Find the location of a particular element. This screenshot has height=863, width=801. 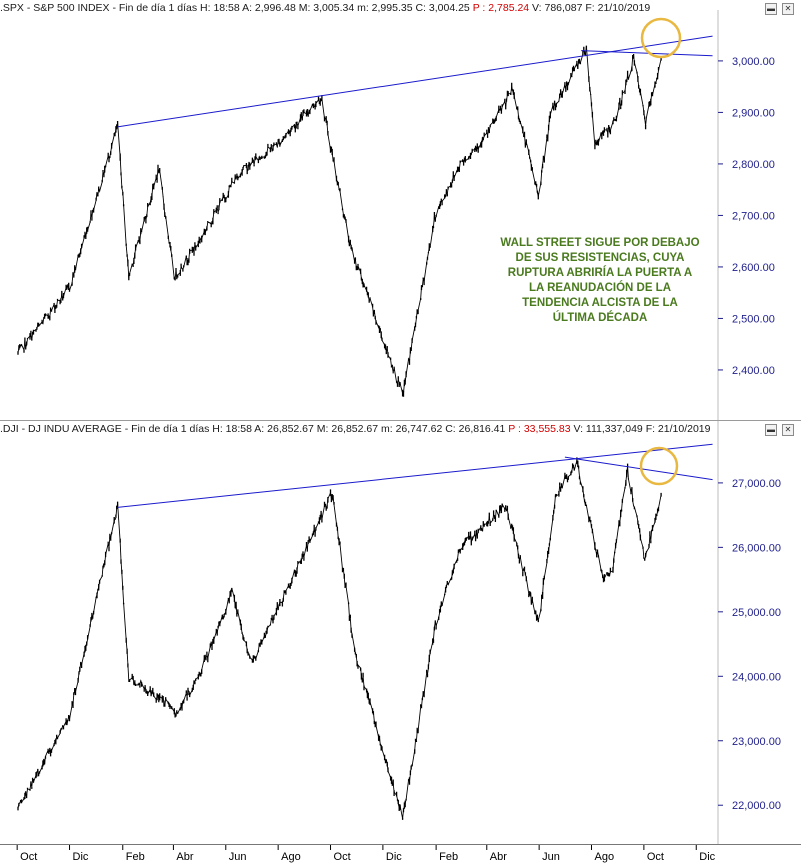

spx-ytick-label: 2,500.00 is located at coordinates (753, 319).